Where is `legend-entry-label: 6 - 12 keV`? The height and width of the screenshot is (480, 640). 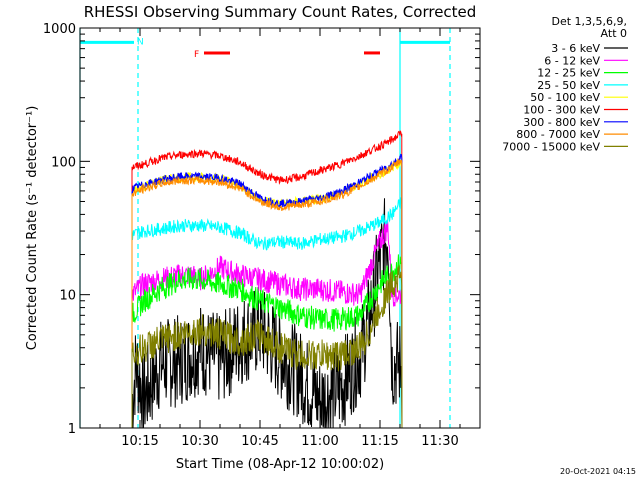 legend-entry-label: 6 - 12 keV is located at coordinates (572, 60).